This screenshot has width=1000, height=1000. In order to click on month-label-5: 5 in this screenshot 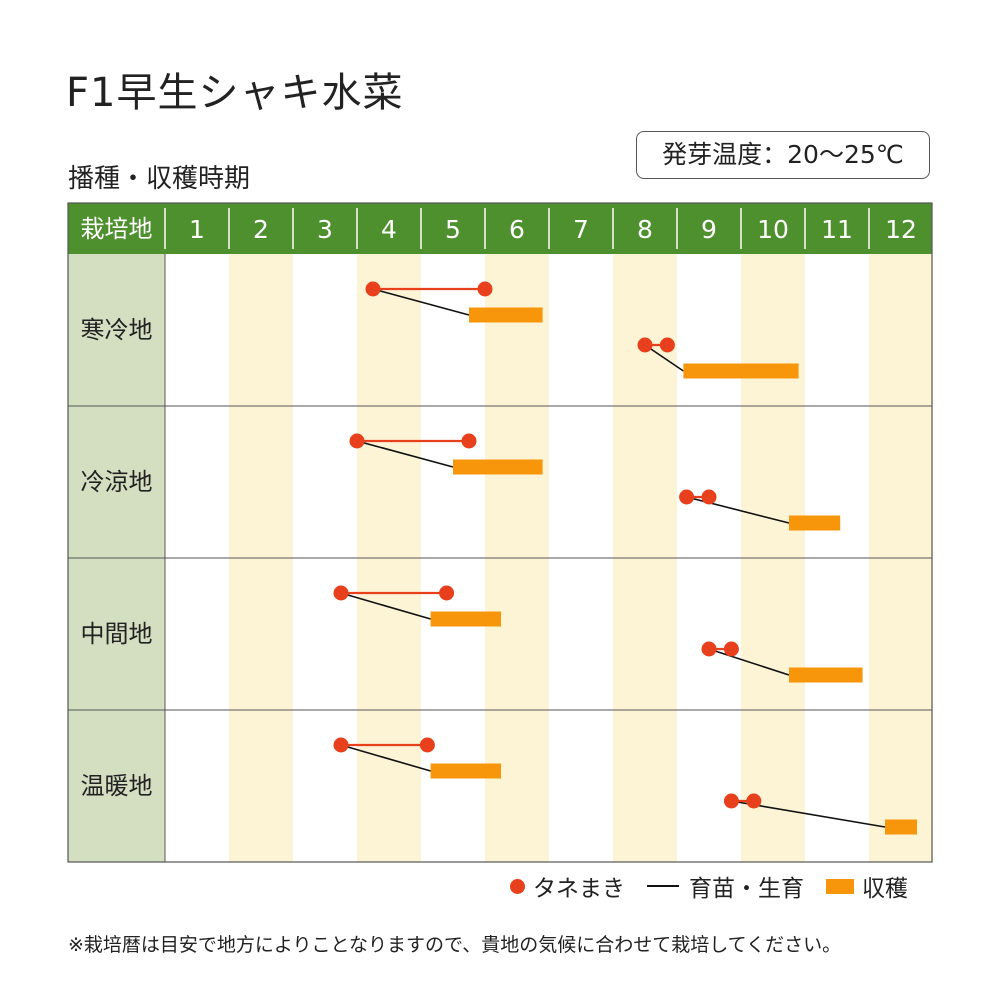, I will do `click(453, 229)`.